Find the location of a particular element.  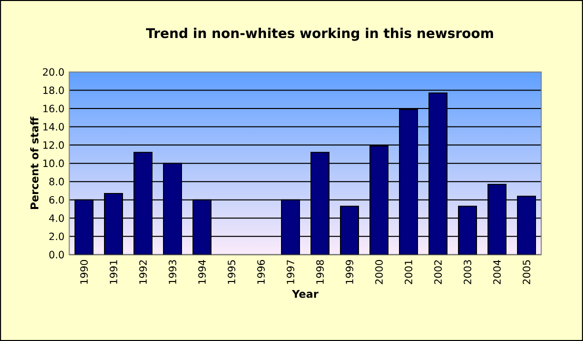

x-tick-label: 2002 is located at coordinates (438, 272).